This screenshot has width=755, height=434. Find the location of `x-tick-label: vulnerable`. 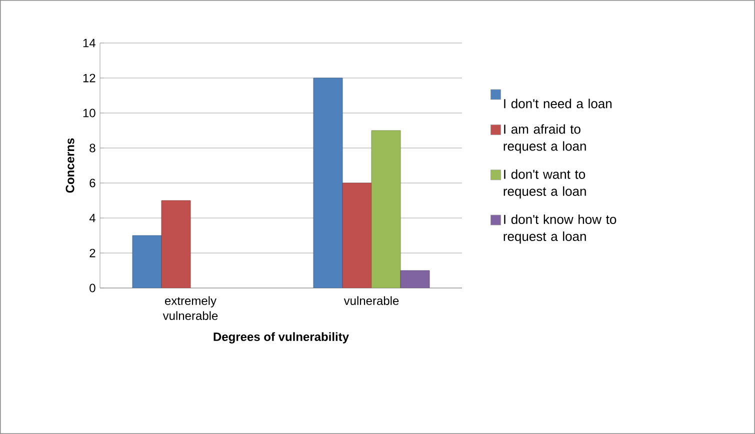

x-tick-label: vulnerable is located at coordinates (371, 301).